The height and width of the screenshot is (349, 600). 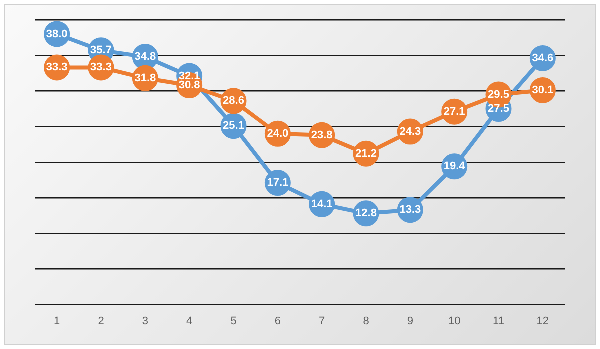 What do you see at coordinates (233, 321) in the screenshot?
I see `x-tick-label: 5` at bounding box center [233, 321].